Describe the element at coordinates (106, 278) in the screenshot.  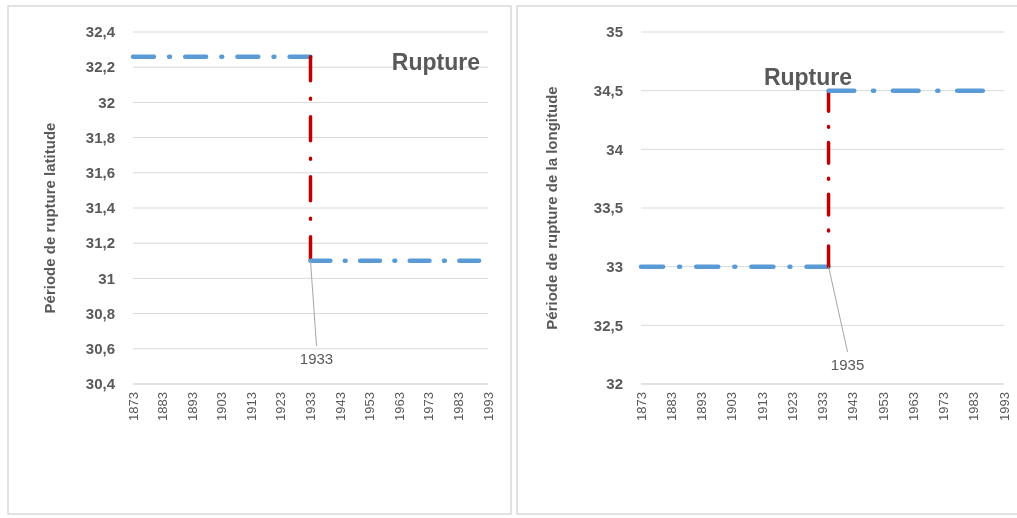
I see `y-tick-label: 31` at that location.